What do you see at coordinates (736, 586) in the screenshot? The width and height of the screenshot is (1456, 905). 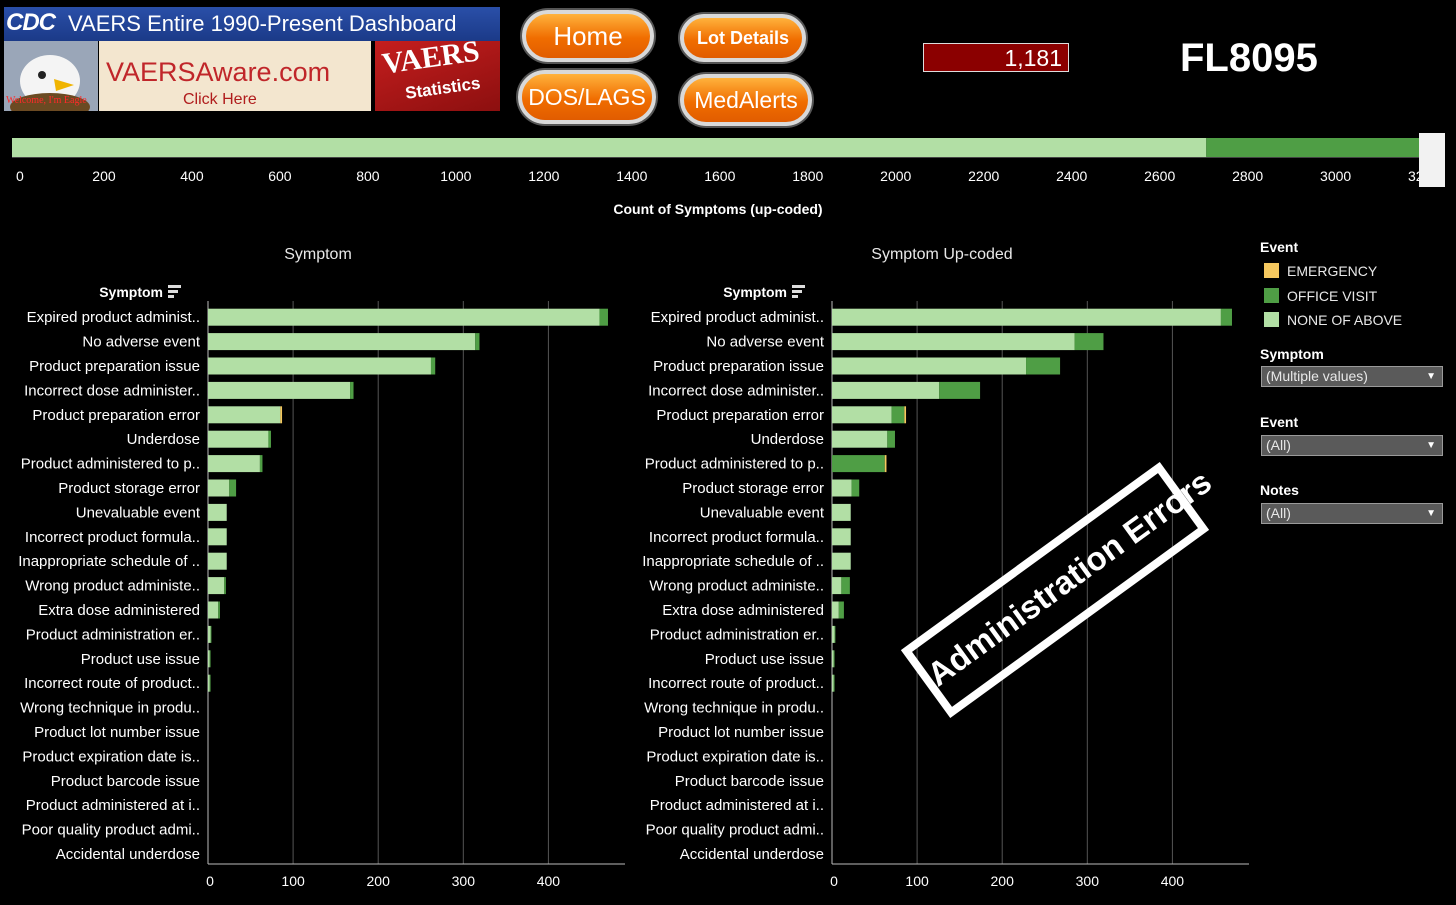 I see `upcoded-category-label: Wrong product administe..` at bounding box center [736, 586].